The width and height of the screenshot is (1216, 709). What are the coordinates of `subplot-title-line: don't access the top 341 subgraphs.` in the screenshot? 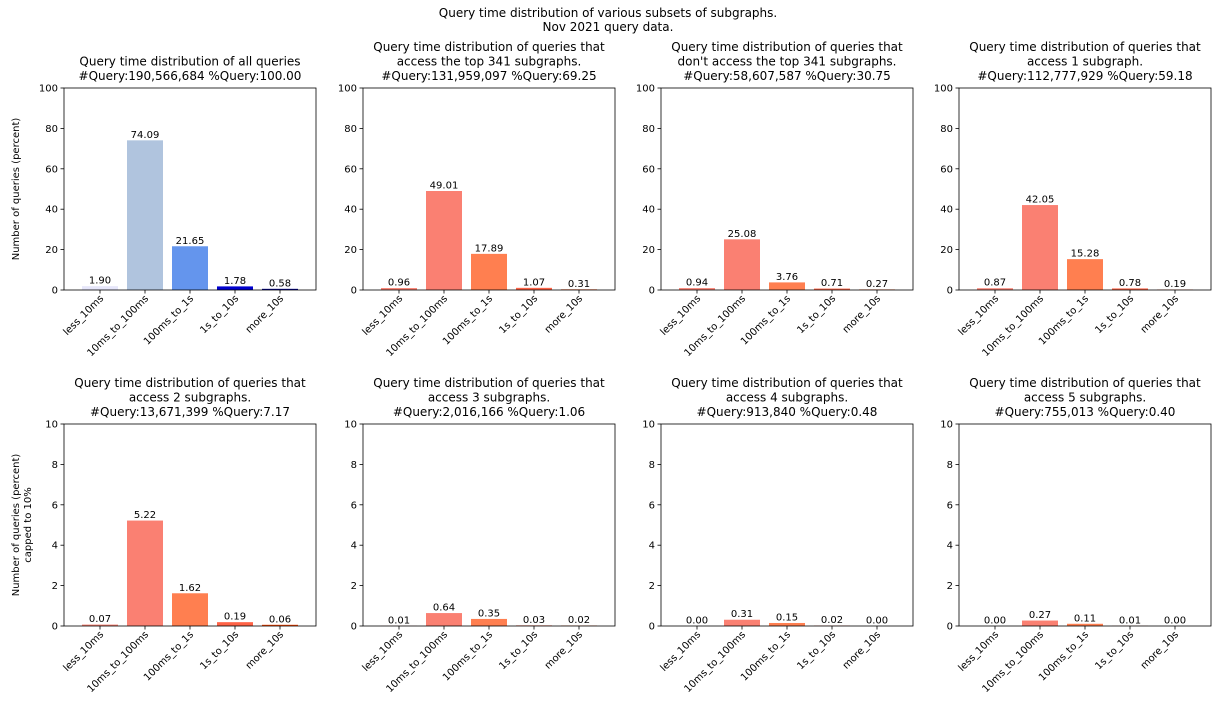 It's located at (786, 62).